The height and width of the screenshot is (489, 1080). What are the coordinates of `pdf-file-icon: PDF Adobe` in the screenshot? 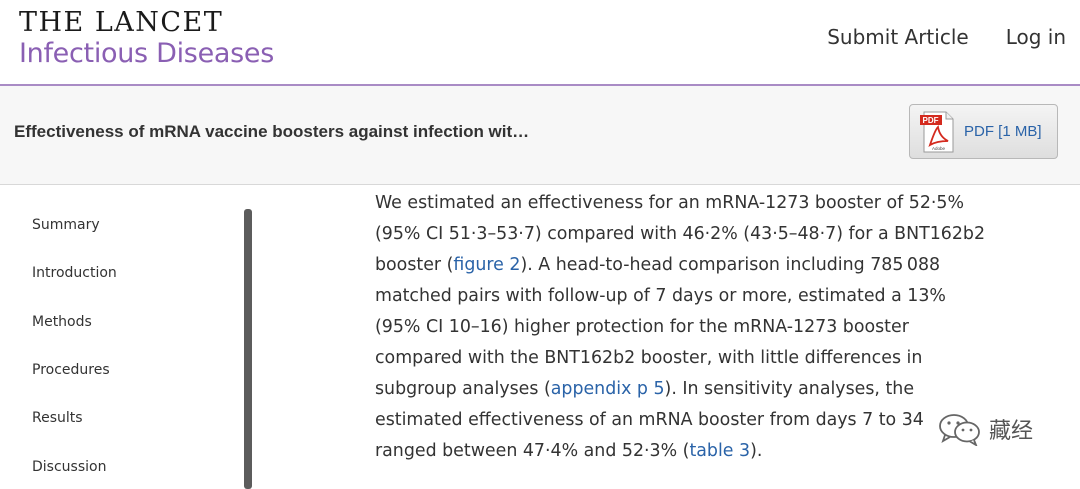 It's located at (937, 131).